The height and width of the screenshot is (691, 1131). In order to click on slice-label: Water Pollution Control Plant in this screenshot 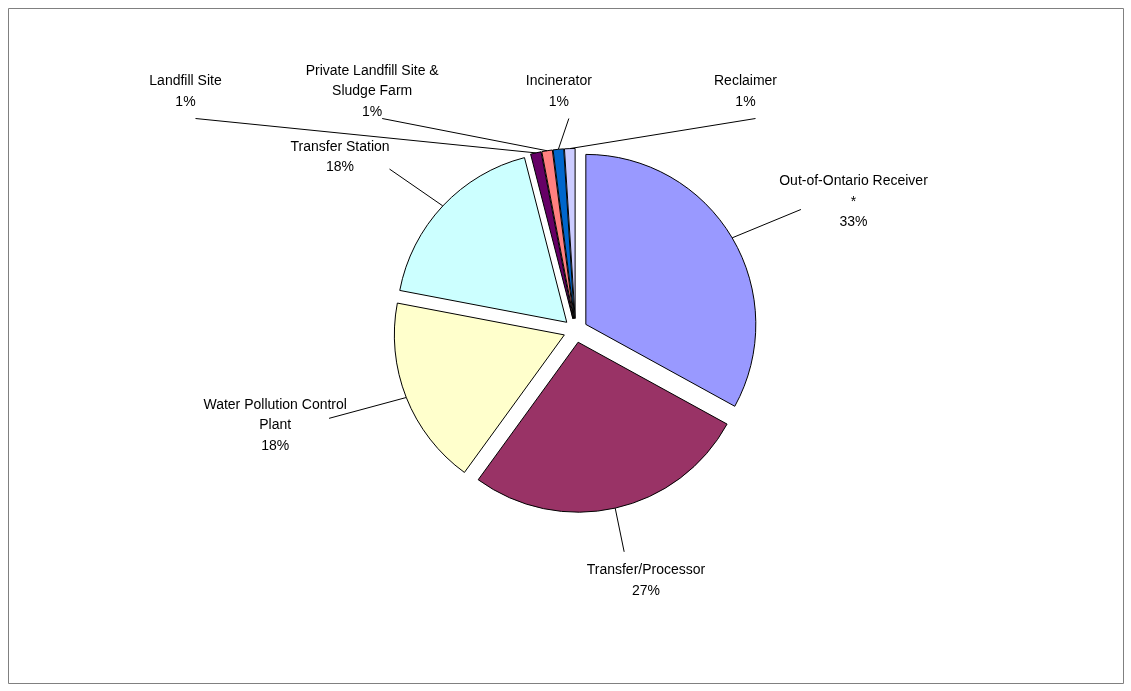, I will do `click(275, 414)`.